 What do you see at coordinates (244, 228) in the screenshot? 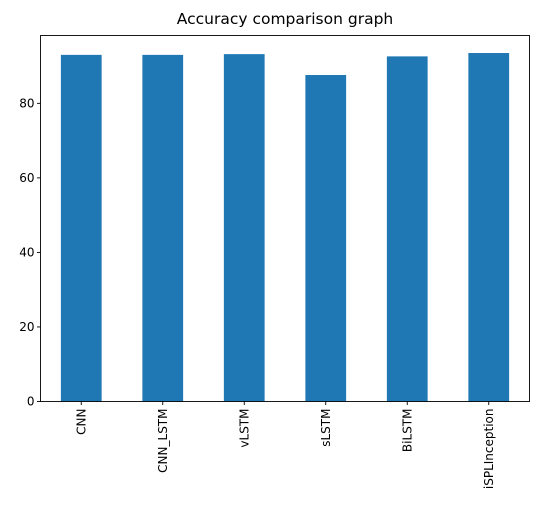
I see `bar-vLSTM` at bounding box center [244, 228].